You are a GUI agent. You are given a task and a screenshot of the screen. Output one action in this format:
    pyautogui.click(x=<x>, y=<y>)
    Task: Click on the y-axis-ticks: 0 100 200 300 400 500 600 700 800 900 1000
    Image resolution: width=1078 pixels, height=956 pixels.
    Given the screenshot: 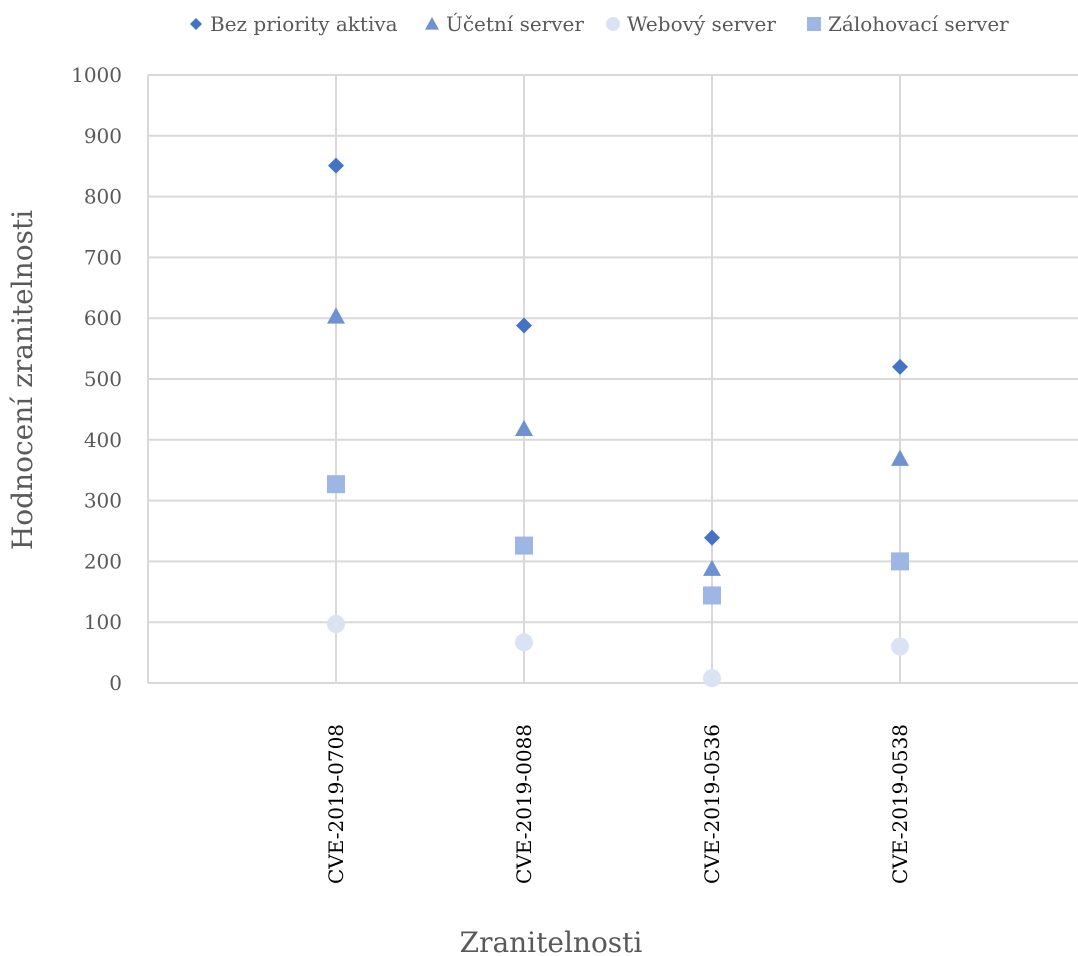 What is the action you would take?
    pyautogui.click(x=96, y=379)
    